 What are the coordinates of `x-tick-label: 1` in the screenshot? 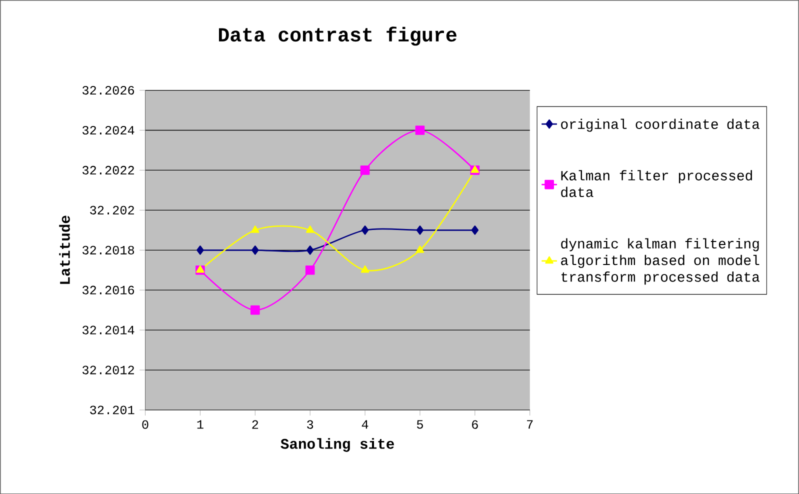 It's located at (200, 424).